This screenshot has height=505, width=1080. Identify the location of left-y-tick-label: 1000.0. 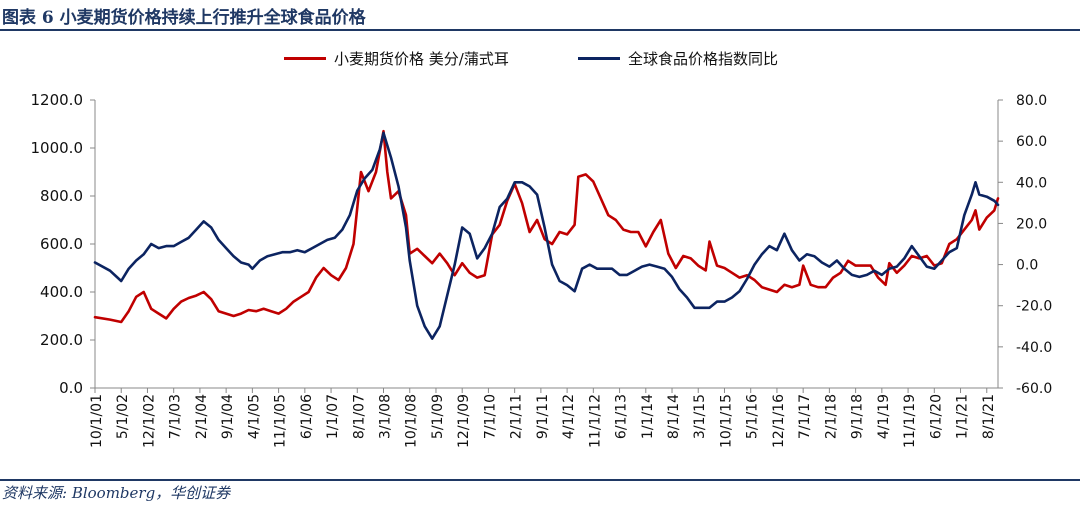
(57, 148).